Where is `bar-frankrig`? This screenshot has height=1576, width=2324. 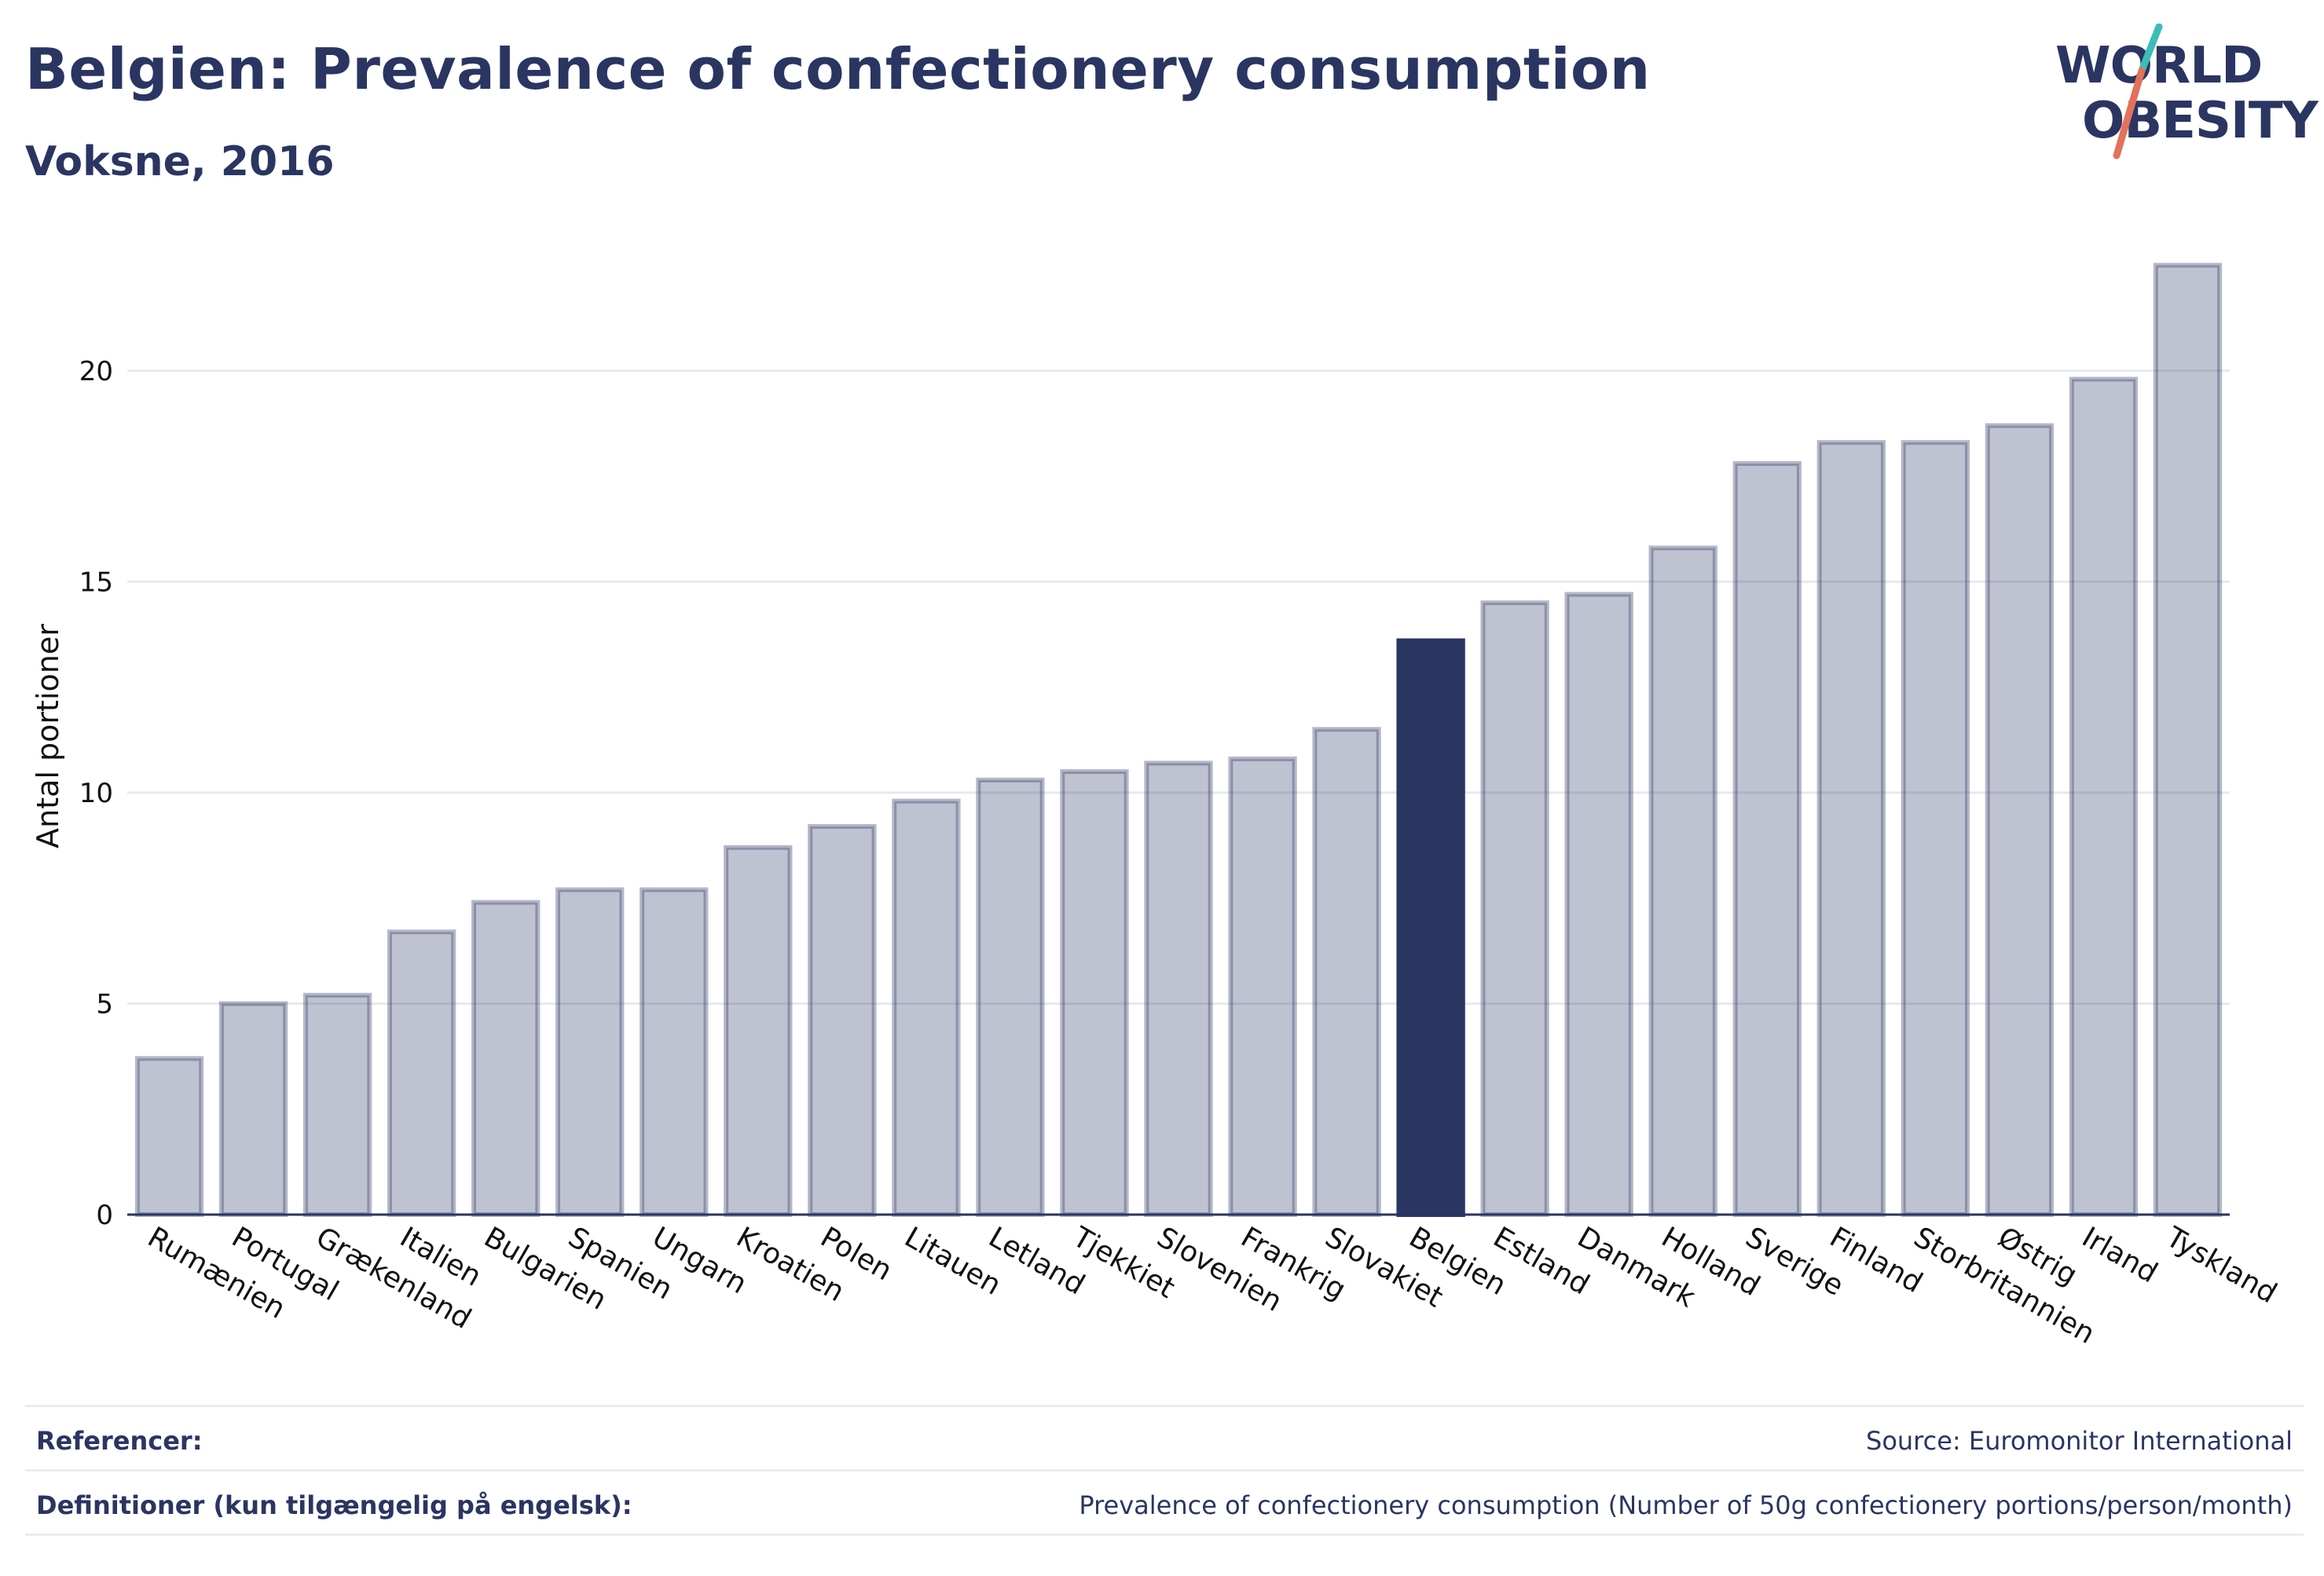
bar-frankrig is located at coordinates (1262, 986).